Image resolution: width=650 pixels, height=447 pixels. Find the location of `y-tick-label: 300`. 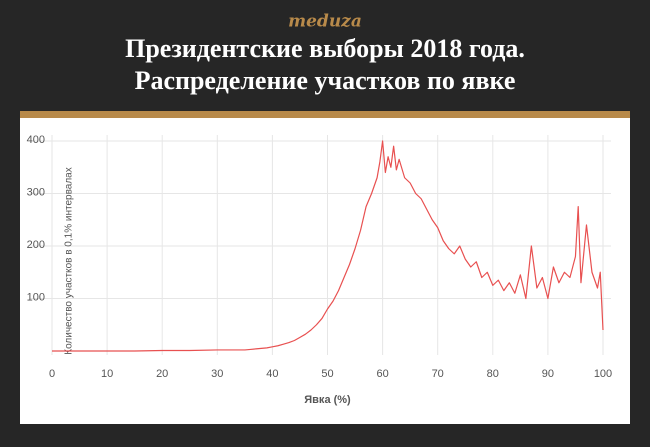

y-tick-label: 300 is located at coordinates (36, 192).